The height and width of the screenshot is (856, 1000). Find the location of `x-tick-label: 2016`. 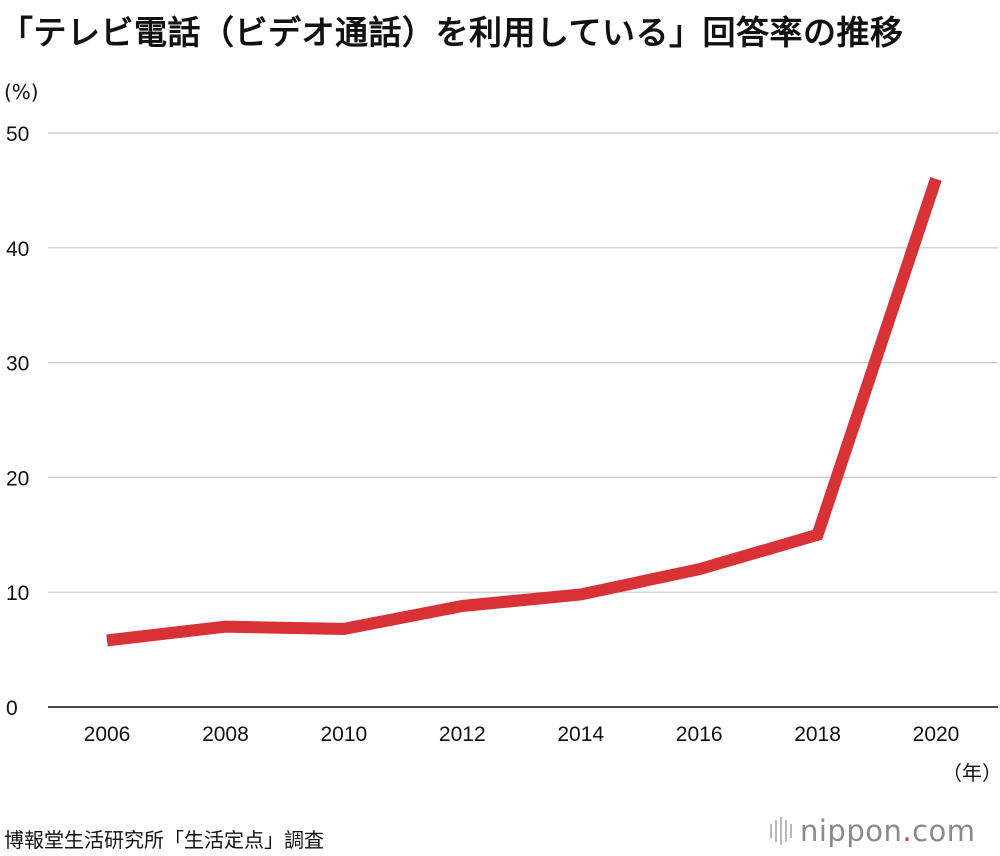

x-tick-label: 2016 is located at coordinates (699, 734).